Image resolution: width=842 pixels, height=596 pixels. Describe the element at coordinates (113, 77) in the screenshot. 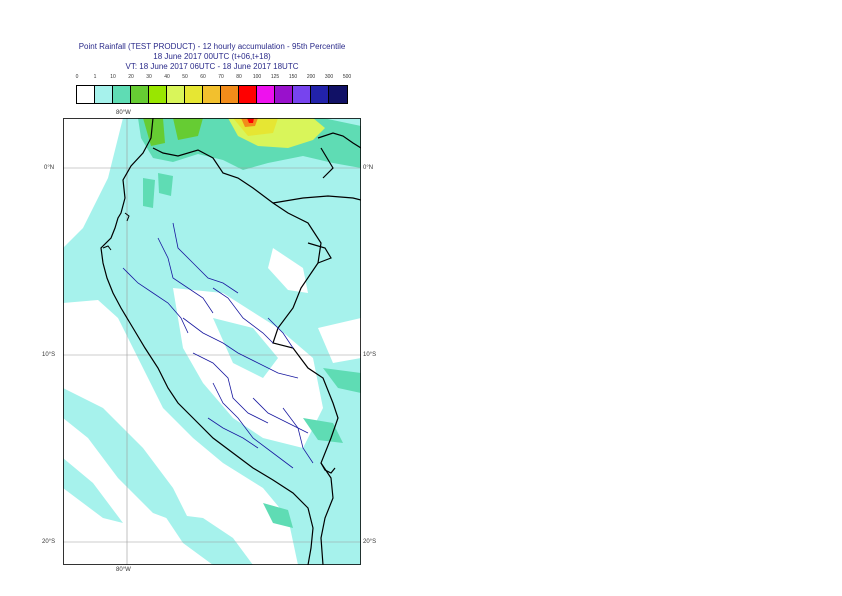

I see `legend-tick-label: 10` at that location.